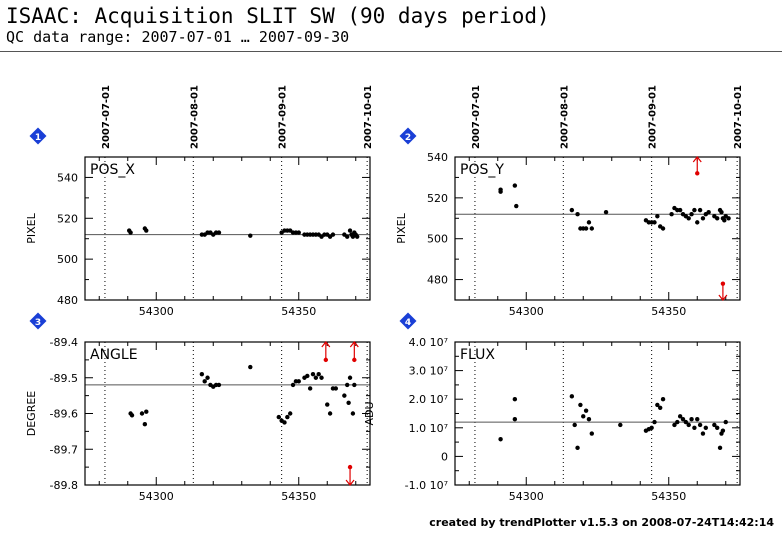 The width and height of the screenshot is (782, 542). Describe the element at coordinates (64, 342) in the screenshot. I see `y-tick-label: -89.4` at that location.